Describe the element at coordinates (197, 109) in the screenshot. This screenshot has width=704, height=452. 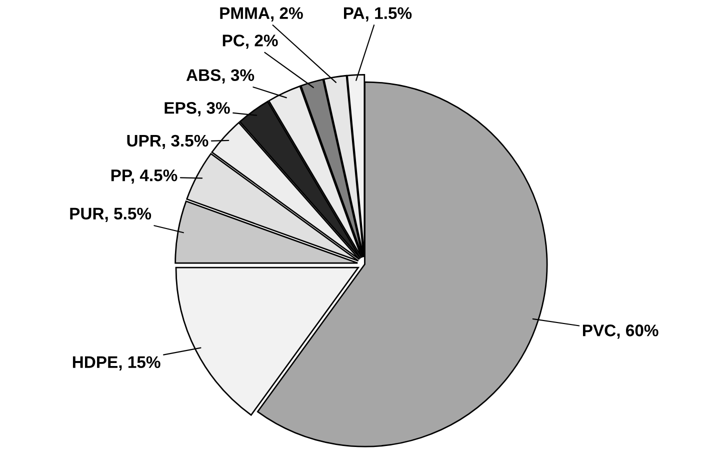
I see `slice-label: EPS, 3%` at that location.